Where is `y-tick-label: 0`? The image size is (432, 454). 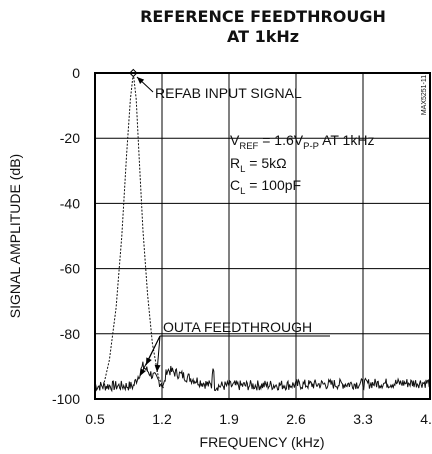
y-tick-label: 0 is located at coordinates (76, 73).